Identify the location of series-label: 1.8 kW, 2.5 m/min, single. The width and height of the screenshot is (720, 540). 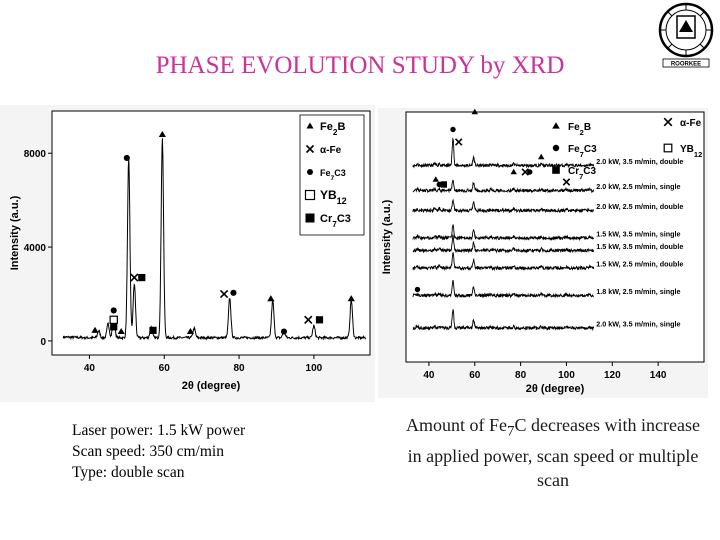
(638, 291).